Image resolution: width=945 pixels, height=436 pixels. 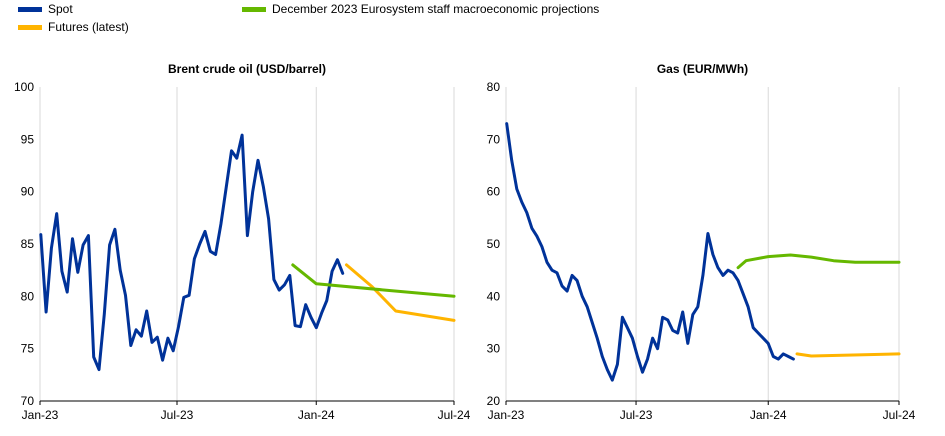 I want to click on oil-y-tick-label: 80, so click(x=28, y=296).